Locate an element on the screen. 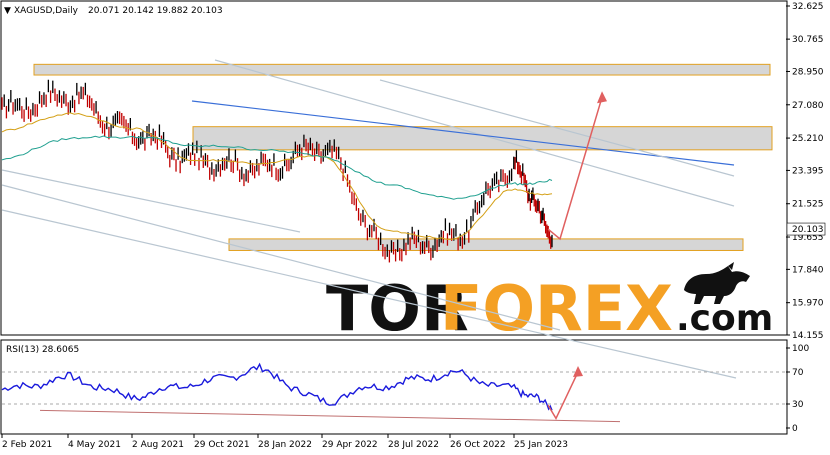 Image resolution: width=830 pixels, height=455 pixels. x-tick-label: 26 Oct 2022 is located at coordinates (478, 445).